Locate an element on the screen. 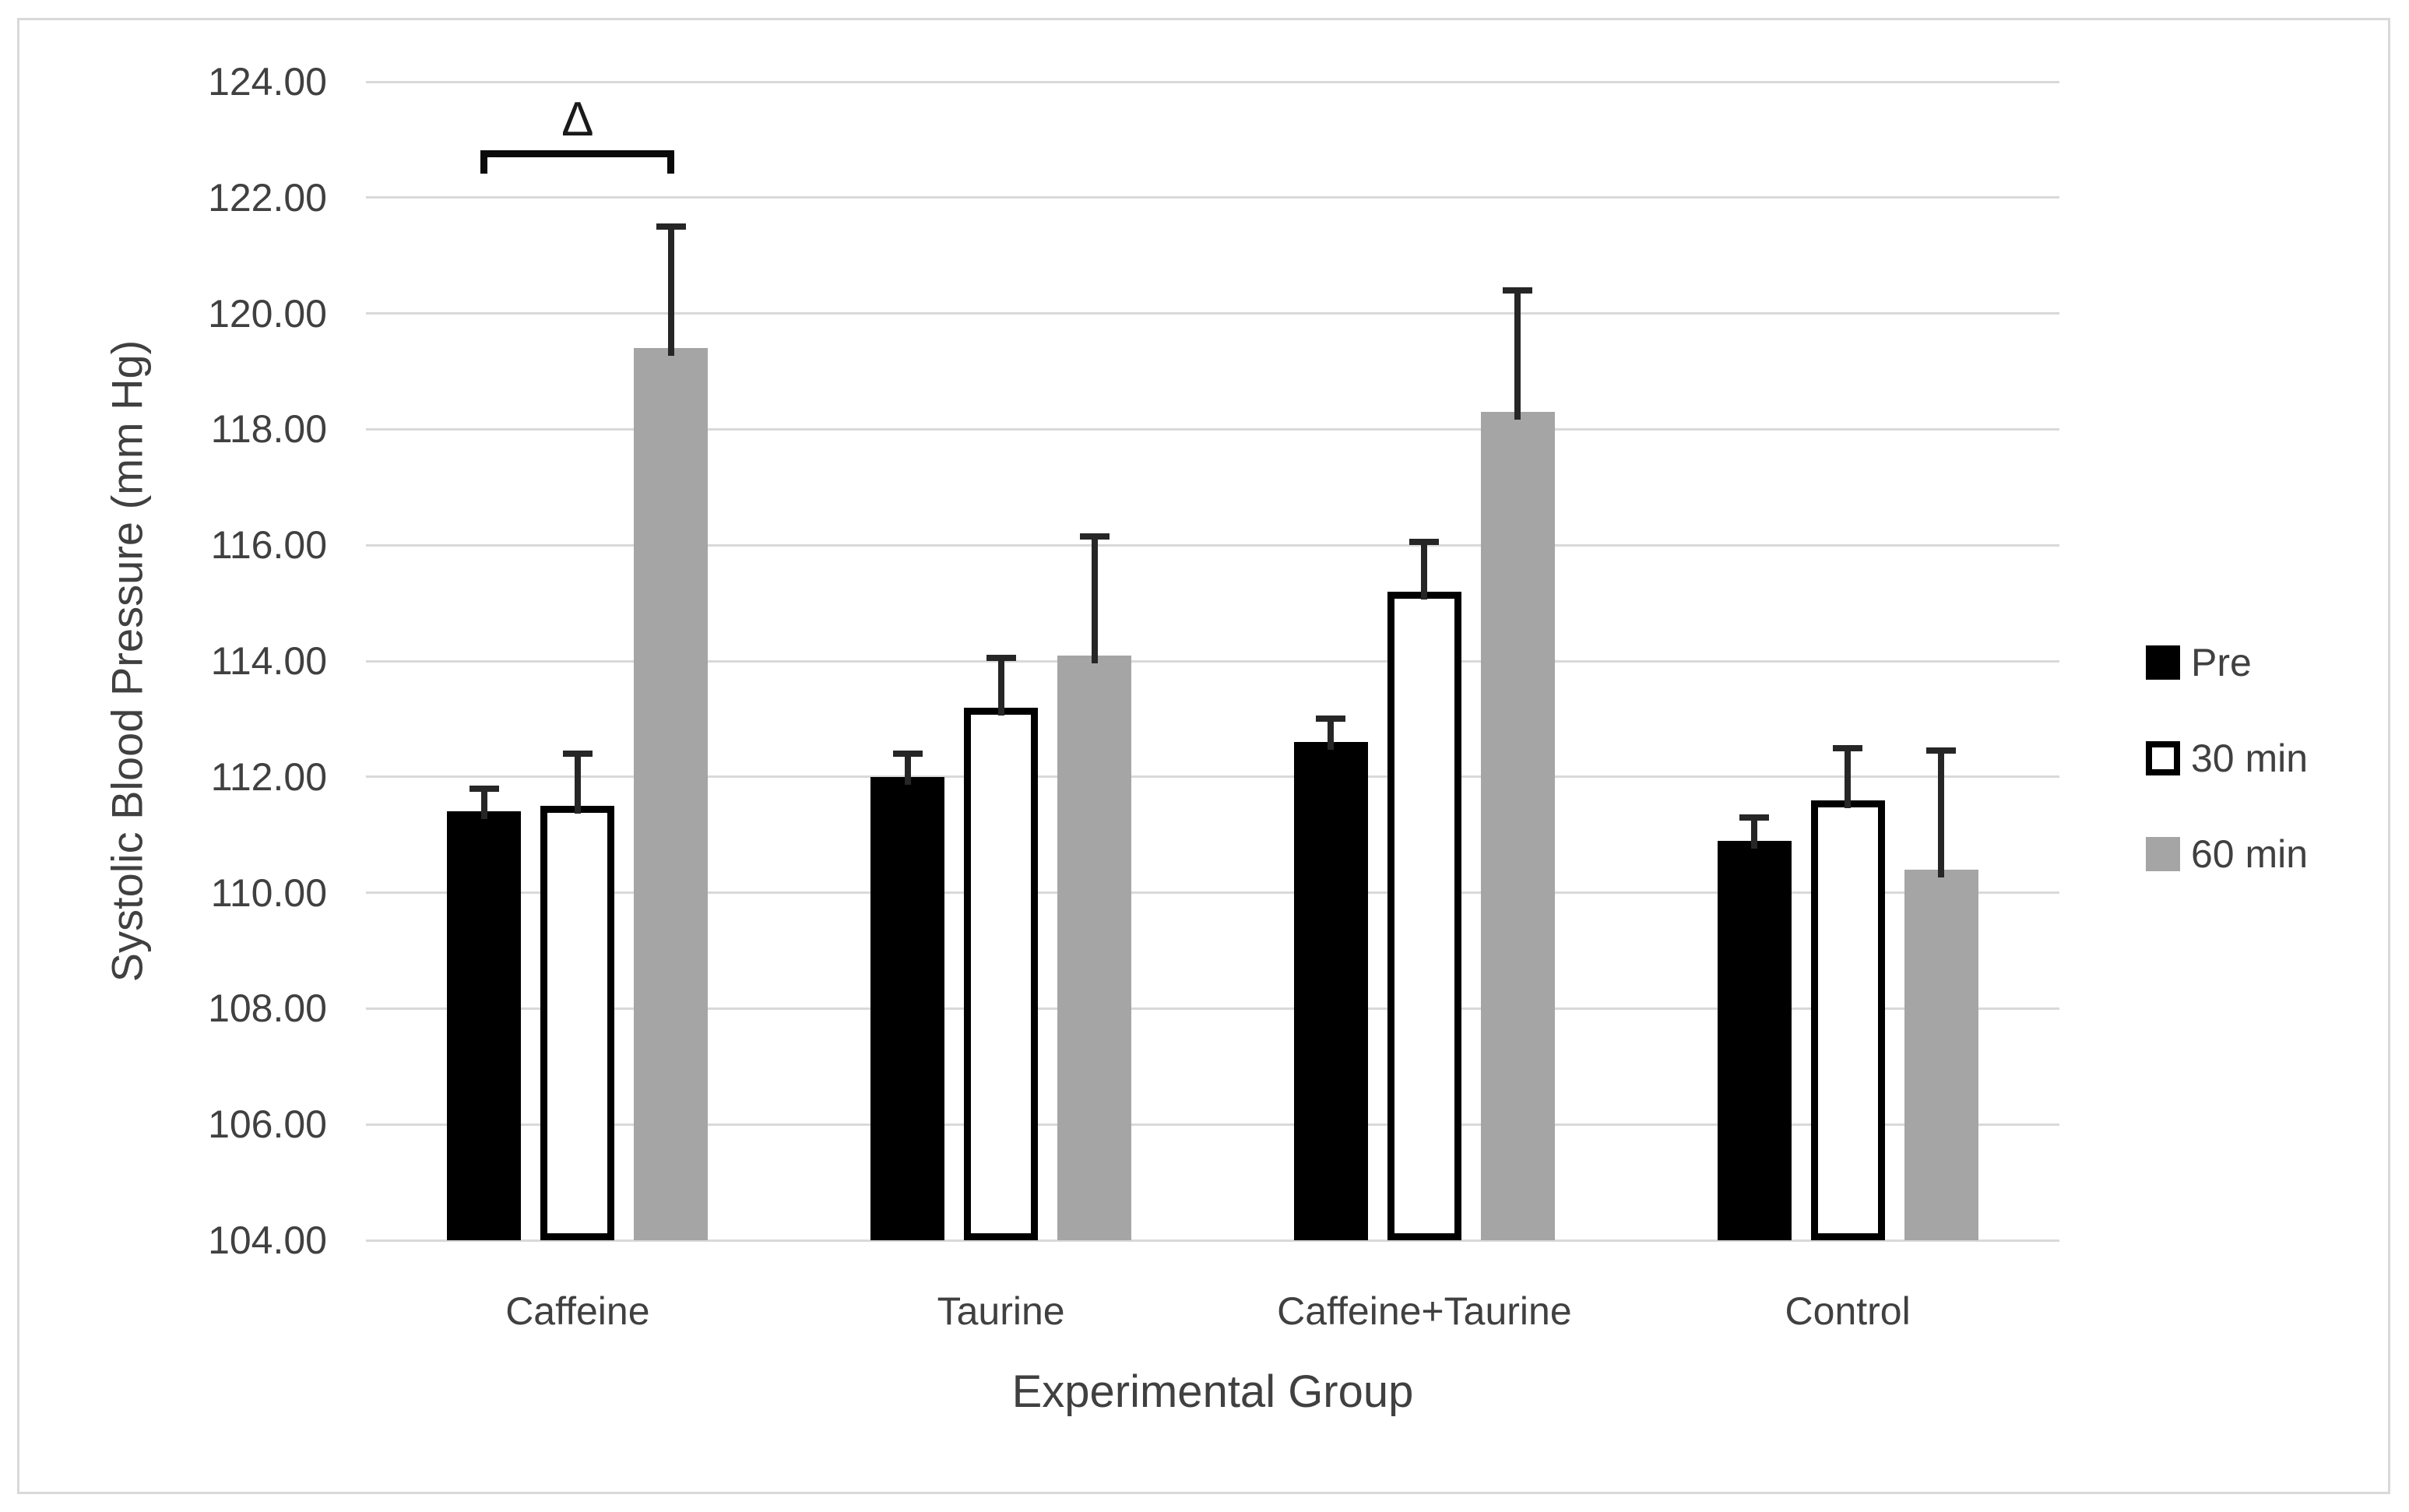  legend-swatch-30-min is located at coordinates (2163, 758).